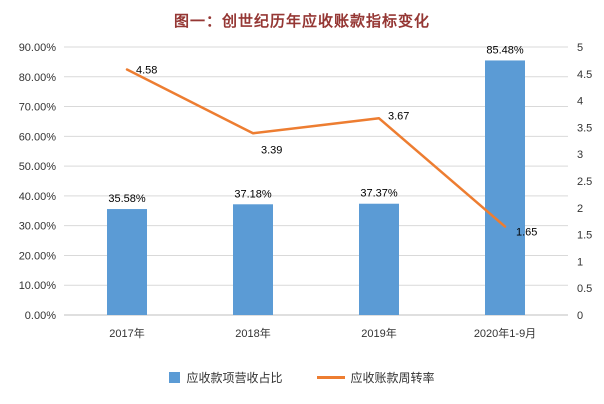  I want to click on svg-text: 2018年, so click(252, 333).